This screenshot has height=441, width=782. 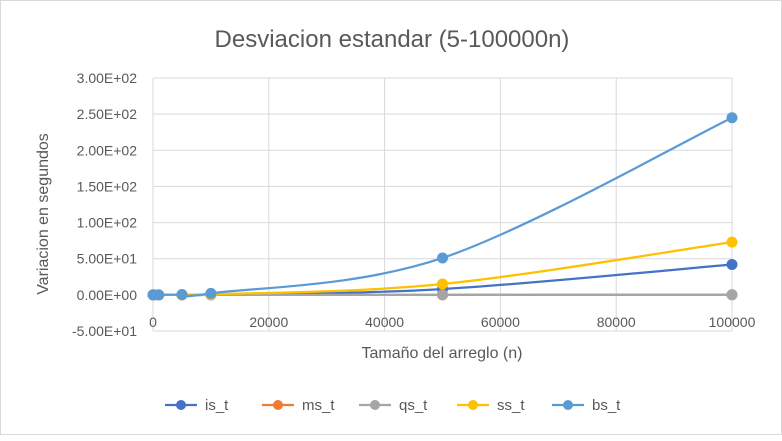 I want to click on legend-marker-bs_t, so click(x=568, y=405).